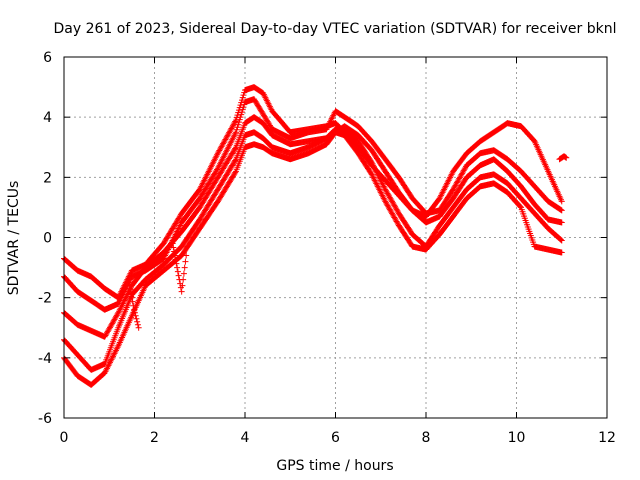  Describe the element at coordinates (245, 438) in the screenshot. I see `x-tick-label: 4` at that location.